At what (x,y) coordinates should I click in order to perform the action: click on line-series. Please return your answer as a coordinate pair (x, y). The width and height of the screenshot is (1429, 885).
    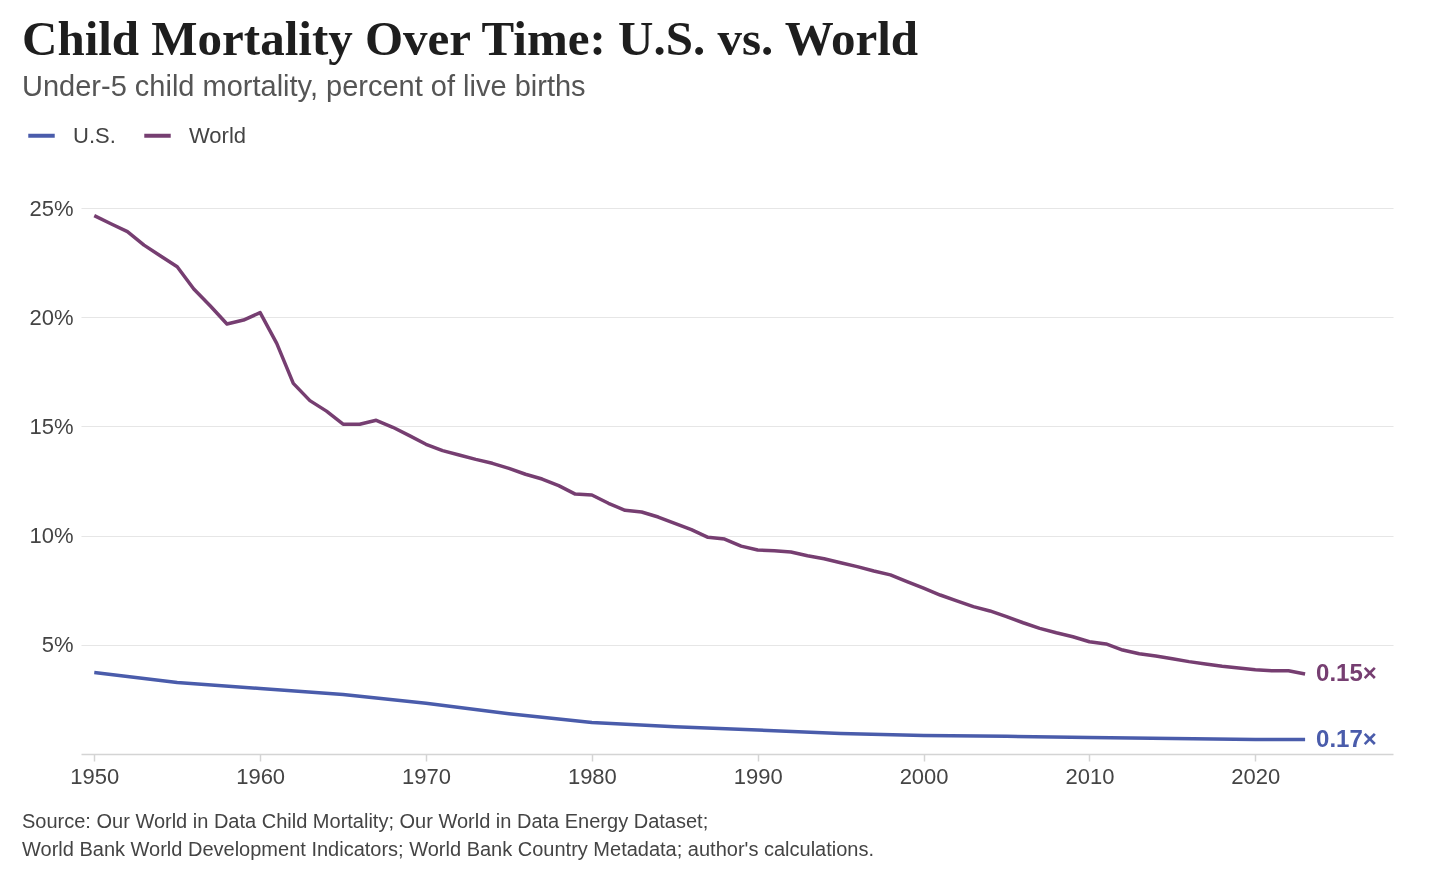
    Looking at the image, I should click on (699, 706).